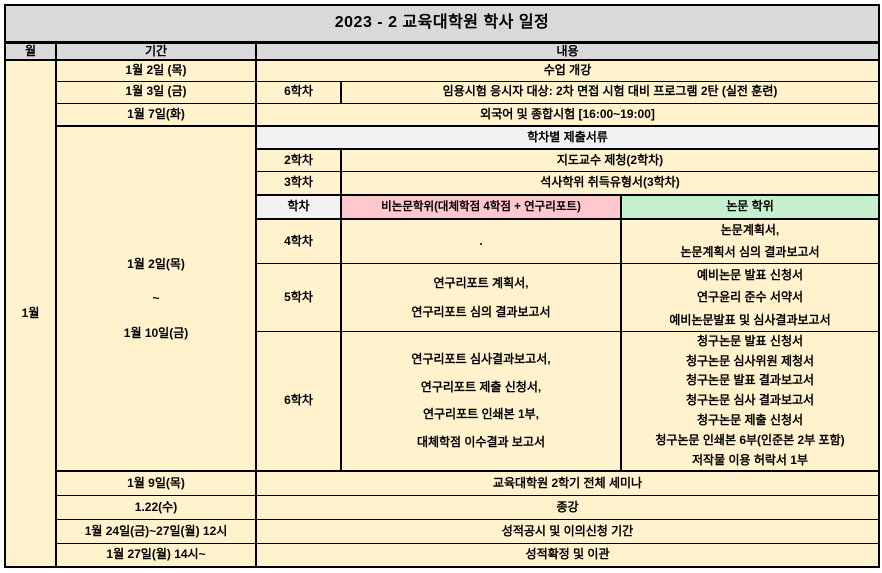 This screenshot has width=882, height=573. I want to click on semester-cell-5: 5학차, so click(298, 297).